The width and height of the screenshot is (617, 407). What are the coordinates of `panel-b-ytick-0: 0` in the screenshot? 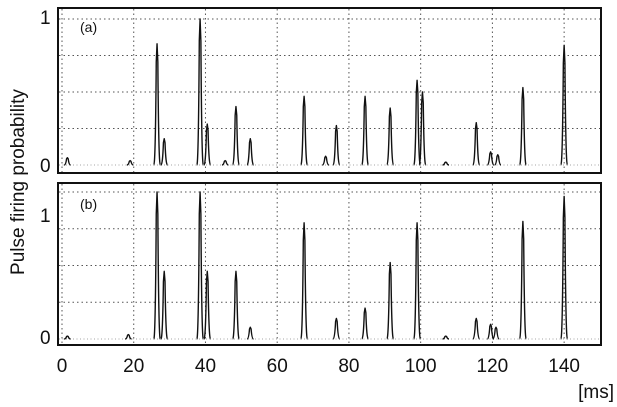 It's located at (45, 338).